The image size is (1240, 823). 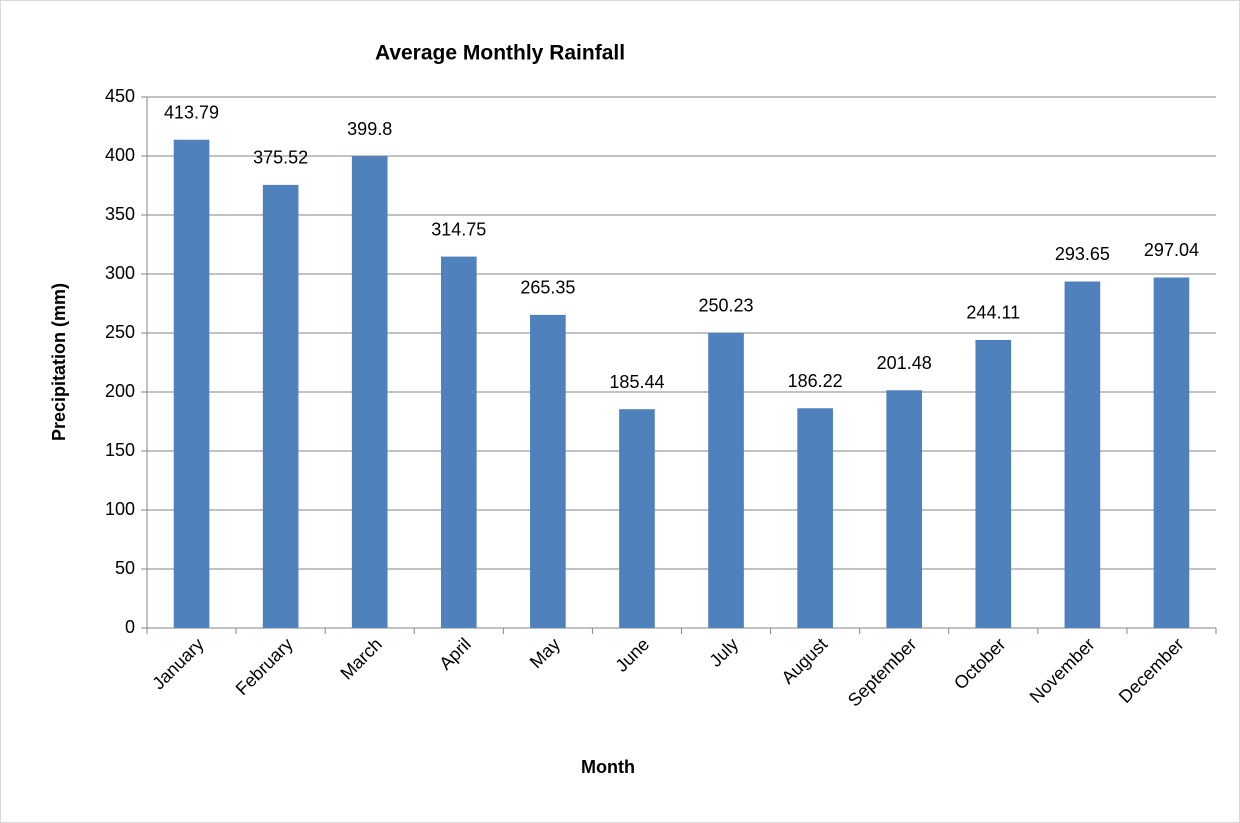 I want to click on y-tick-label: 250, so click(x=120, y=332).